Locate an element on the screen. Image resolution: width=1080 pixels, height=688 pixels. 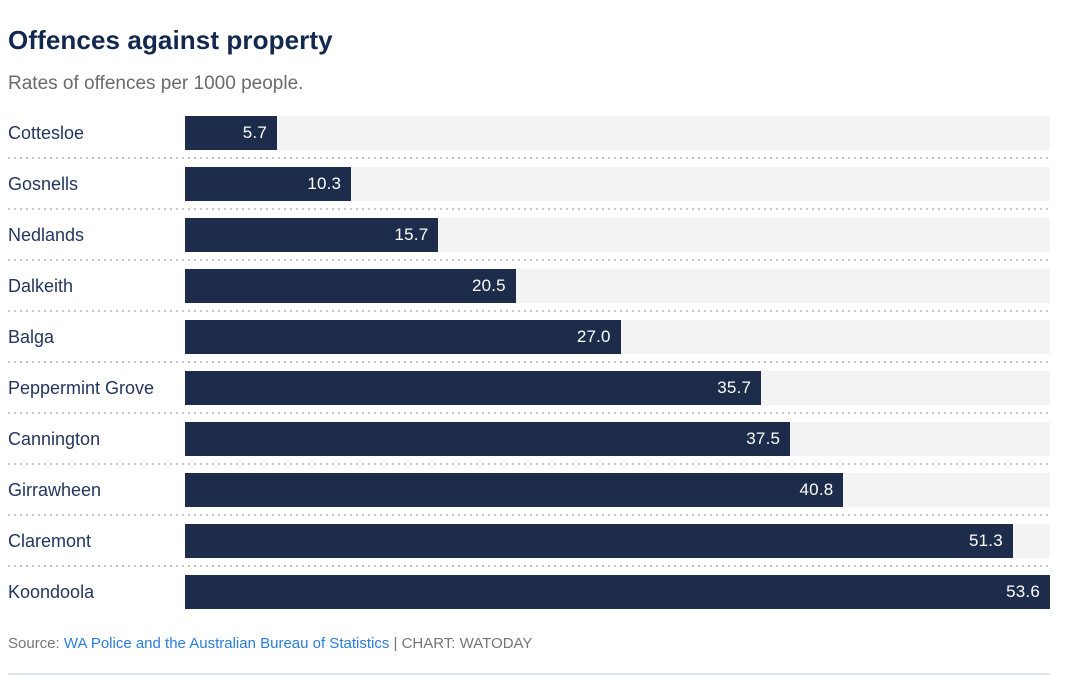
bar-track: 27.0 is located at coordinates (617, 337).